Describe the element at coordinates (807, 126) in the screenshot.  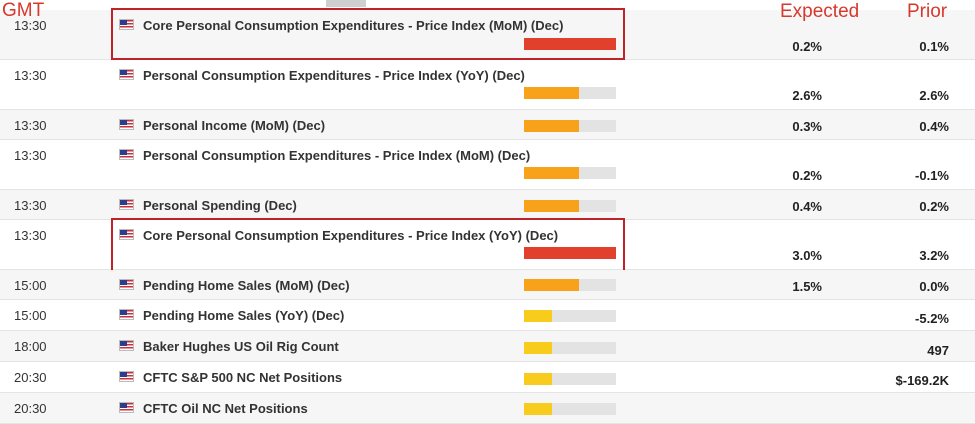
I see `expected-value: 0.3%` at that location.